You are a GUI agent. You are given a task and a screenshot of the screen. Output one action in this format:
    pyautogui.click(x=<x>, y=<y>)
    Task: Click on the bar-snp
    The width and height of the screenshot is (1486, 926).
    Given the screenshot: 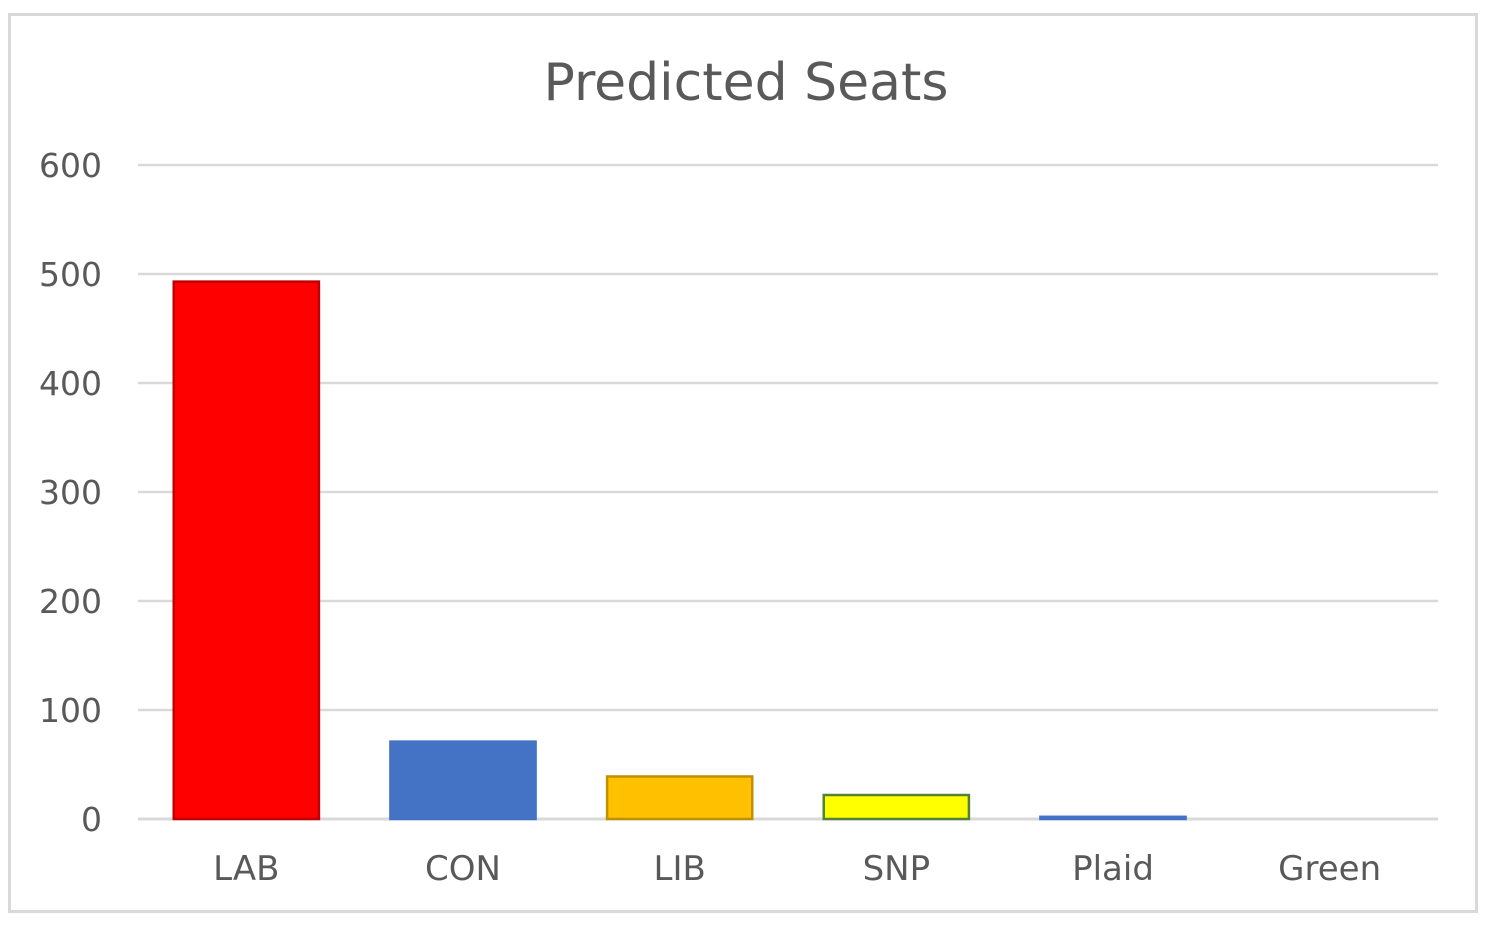 What is the action you would take?
    pyautogui.click(x=896, y=807)
    